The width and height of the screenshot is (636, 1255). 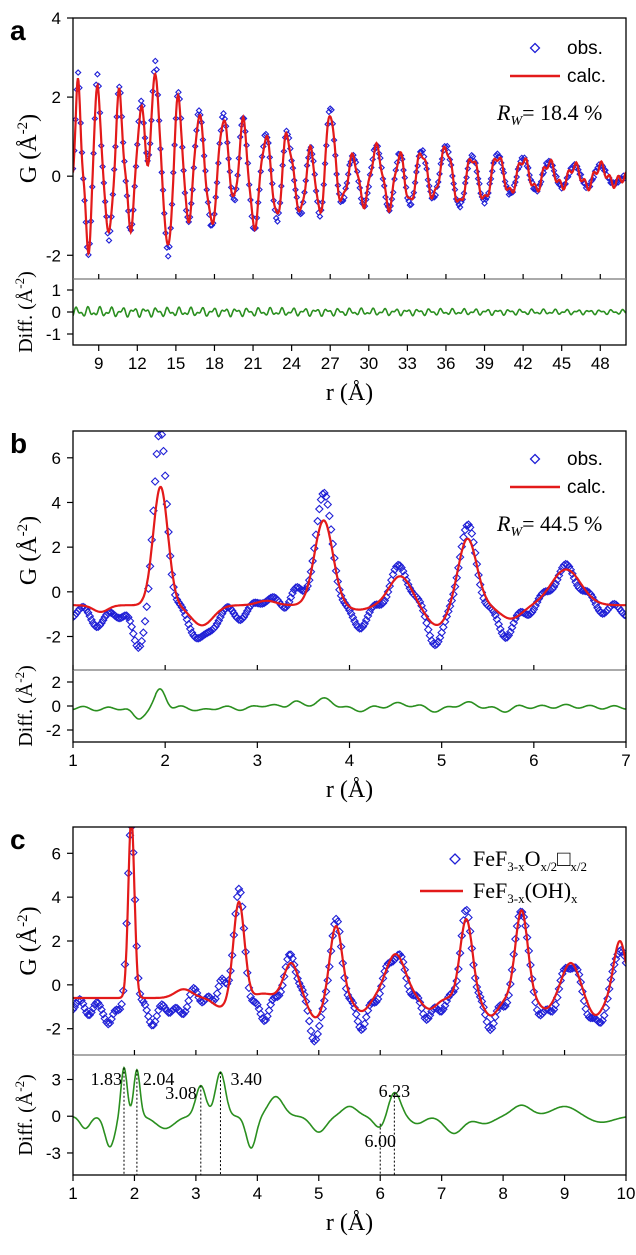 What do you see at coordinates (181, 1093) in the screenshot?
I see `annotation-label: 3.08` at bounding box center [181, 1093].